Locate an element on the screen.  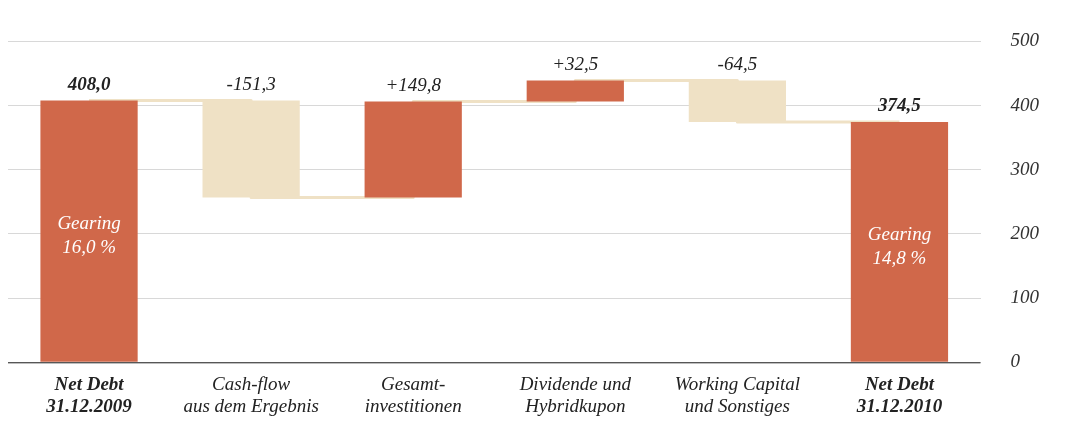
x-tick-label: Working Capital und Sonstiges is located at coordinates (737, 395).